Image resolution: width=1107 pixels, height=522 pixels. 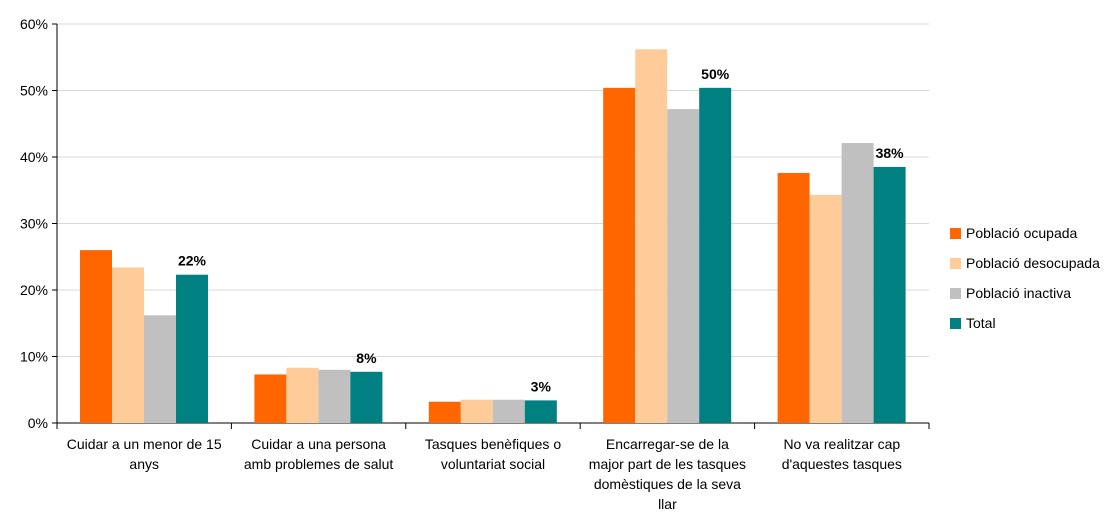 What do you see at coordinates (890, 153) in the screenshot?
I see `data-label: 38%` at bounding box center [890, 153].